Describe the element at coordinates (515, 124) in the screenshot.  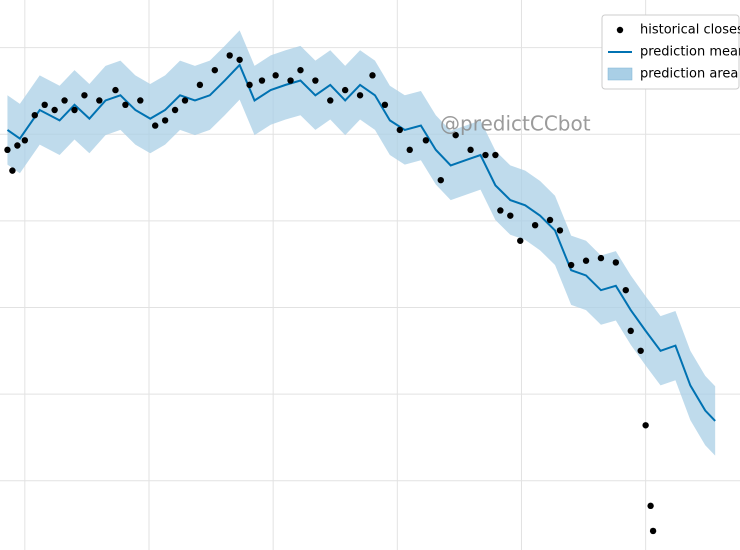
I see `watermark: @predictCCbot` at that location.